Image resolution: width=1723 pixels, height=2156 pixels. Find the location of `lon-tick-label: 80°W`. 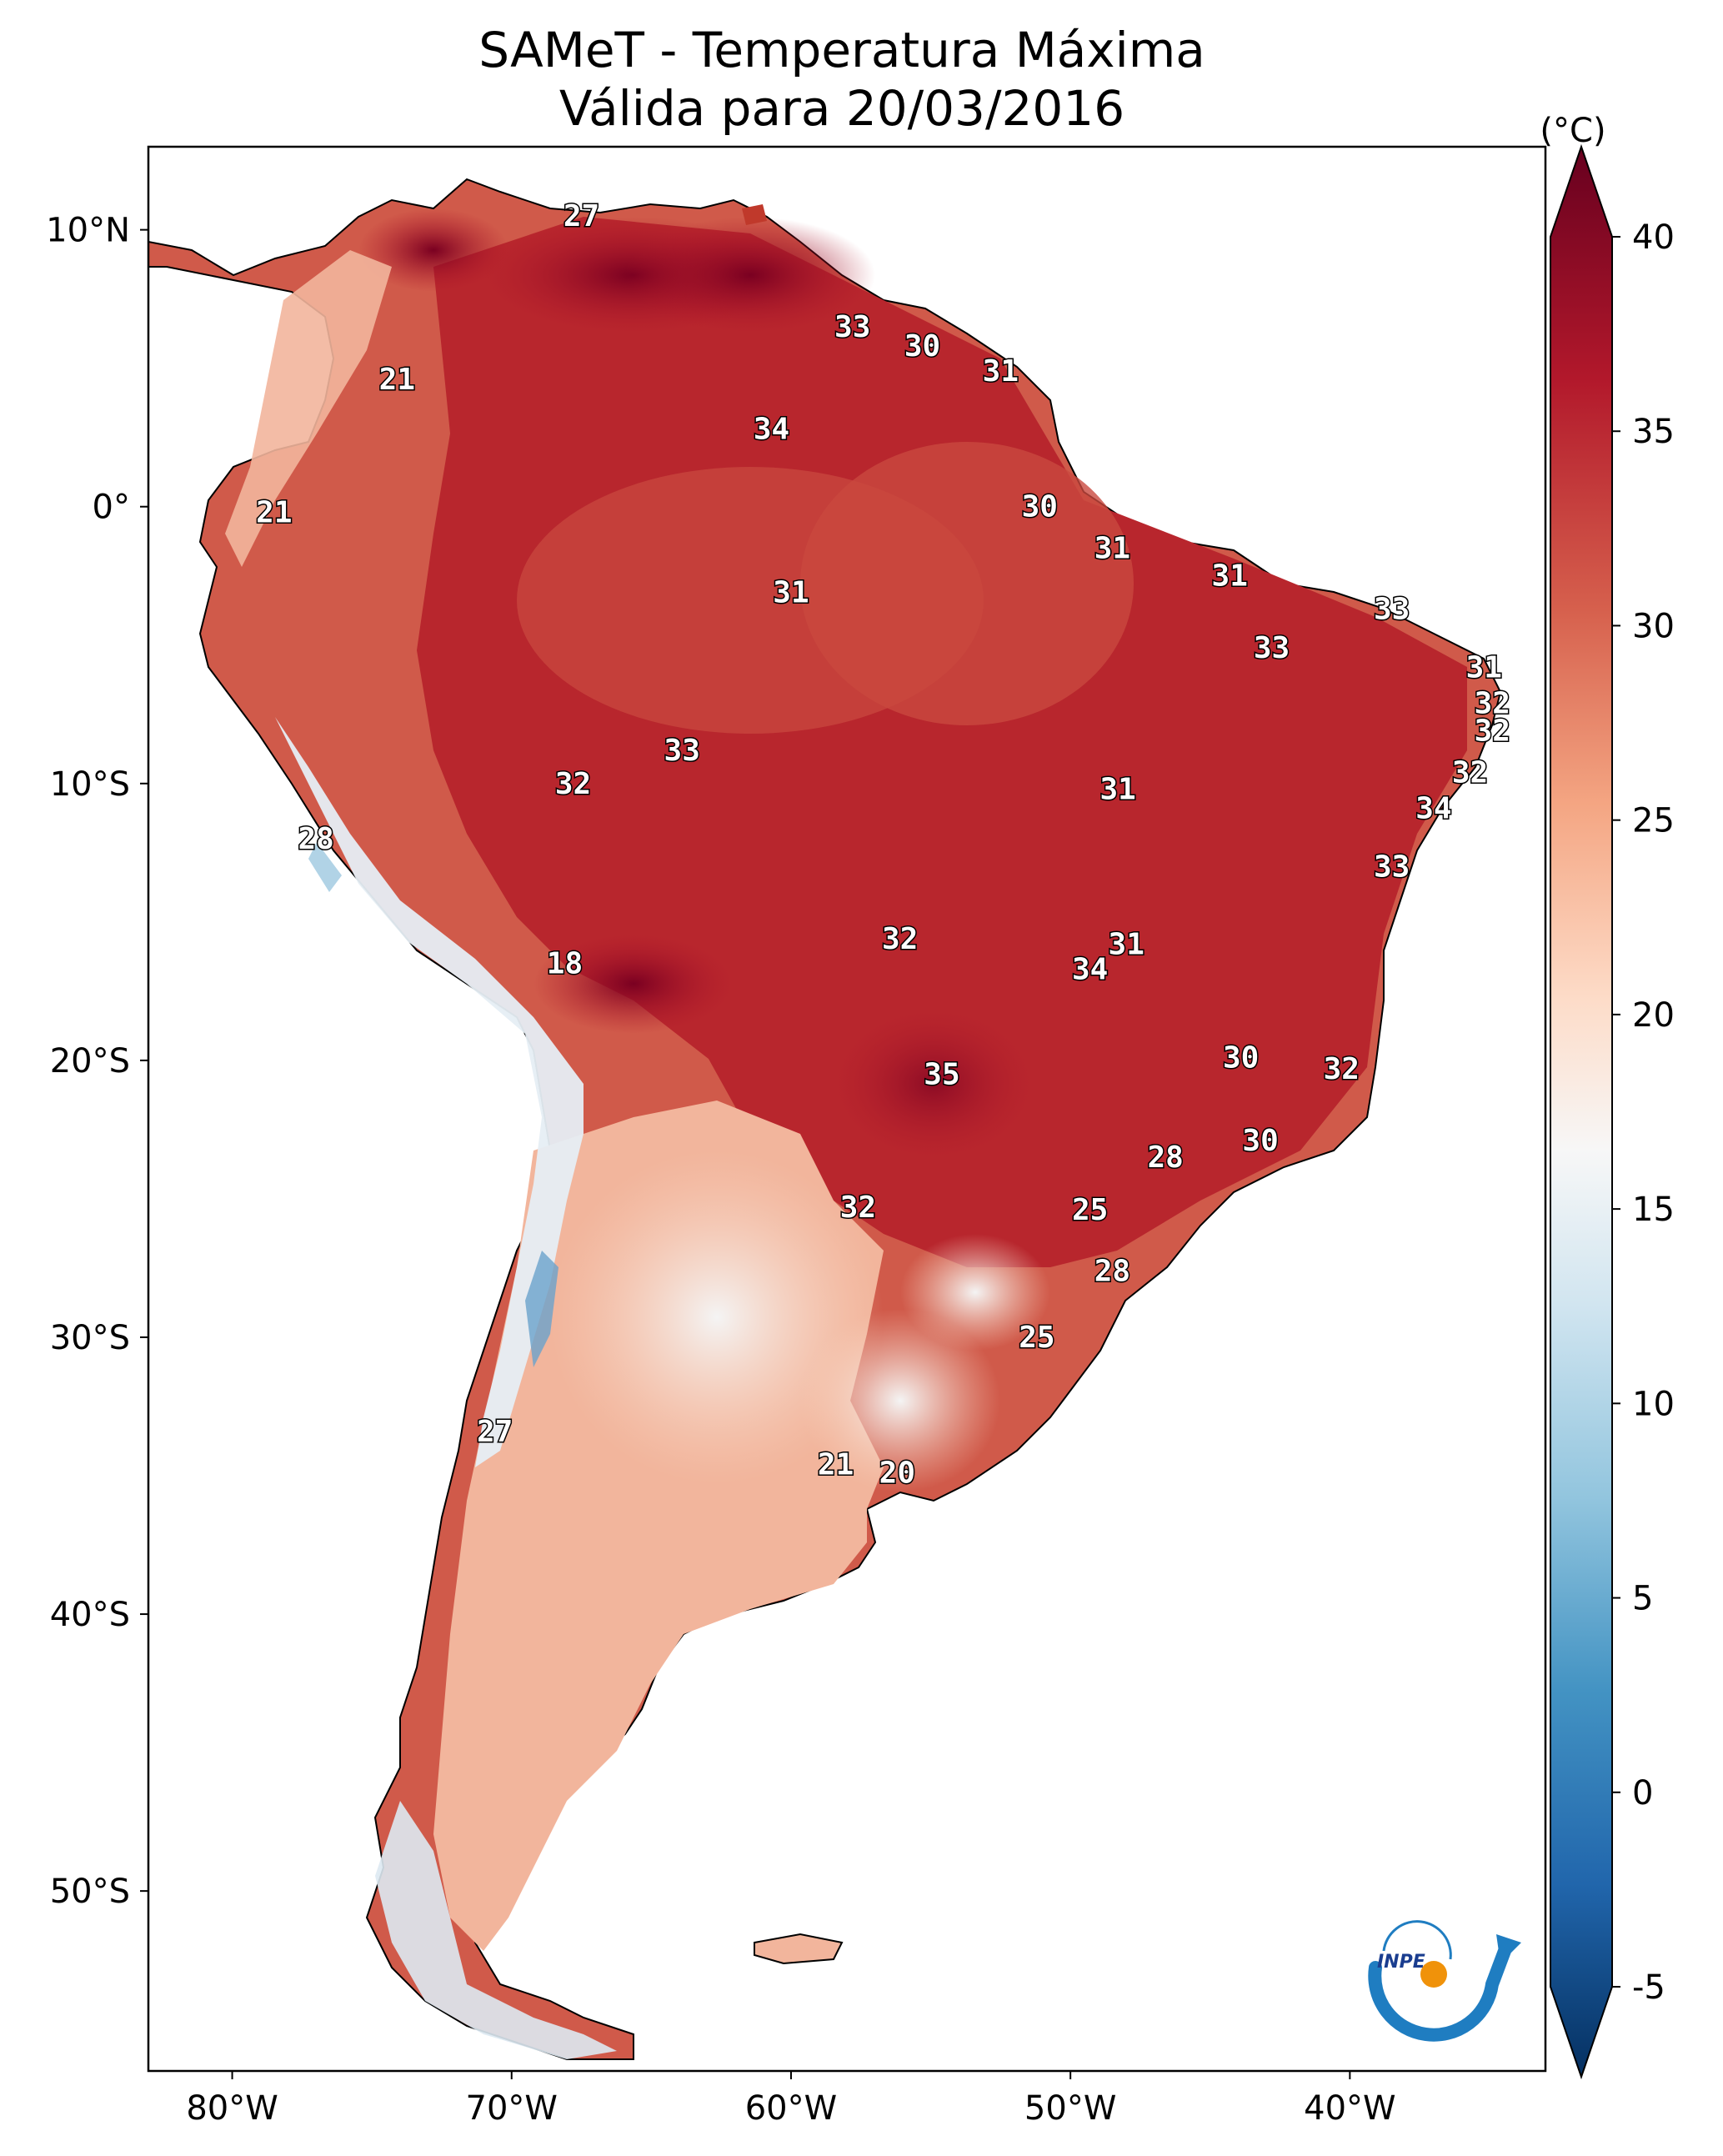

lon-tick-label: 80°W is located at coordinates (232, 2108).